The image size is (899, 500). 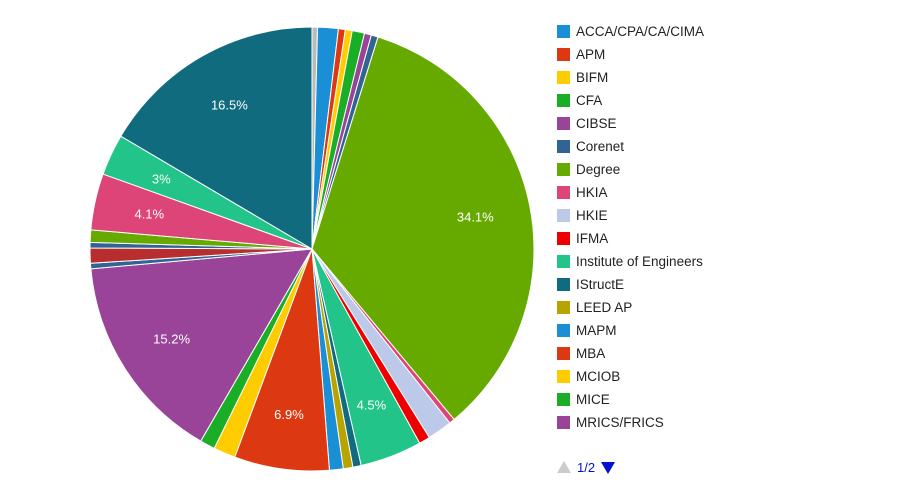 I want to click on legend-label: IStructE, so click(x=600, y=284).